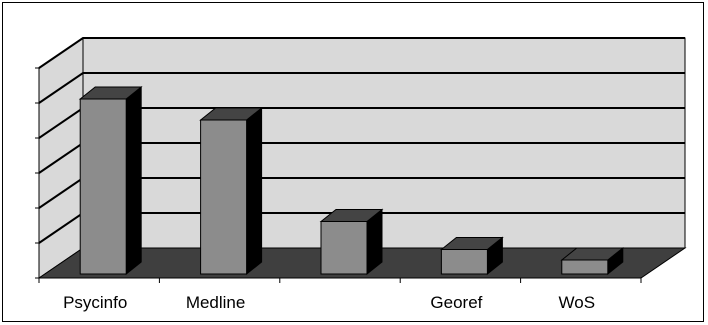 The height and width of the screenshot is (325, 708). I want to click on x-axis, so click(340, 280).